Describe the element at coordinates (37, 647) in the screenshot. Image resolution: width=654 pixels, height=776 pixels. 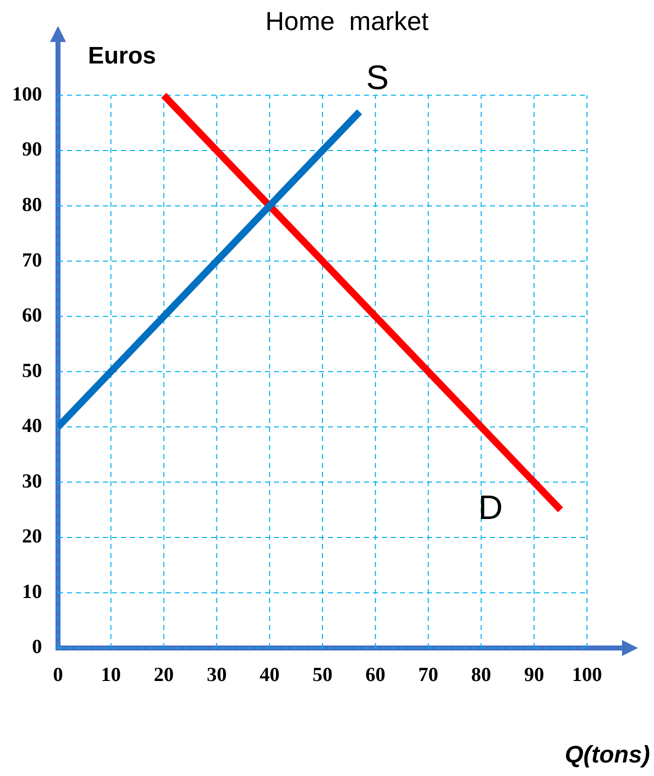
I see `y-tick-label: 0` at that location.